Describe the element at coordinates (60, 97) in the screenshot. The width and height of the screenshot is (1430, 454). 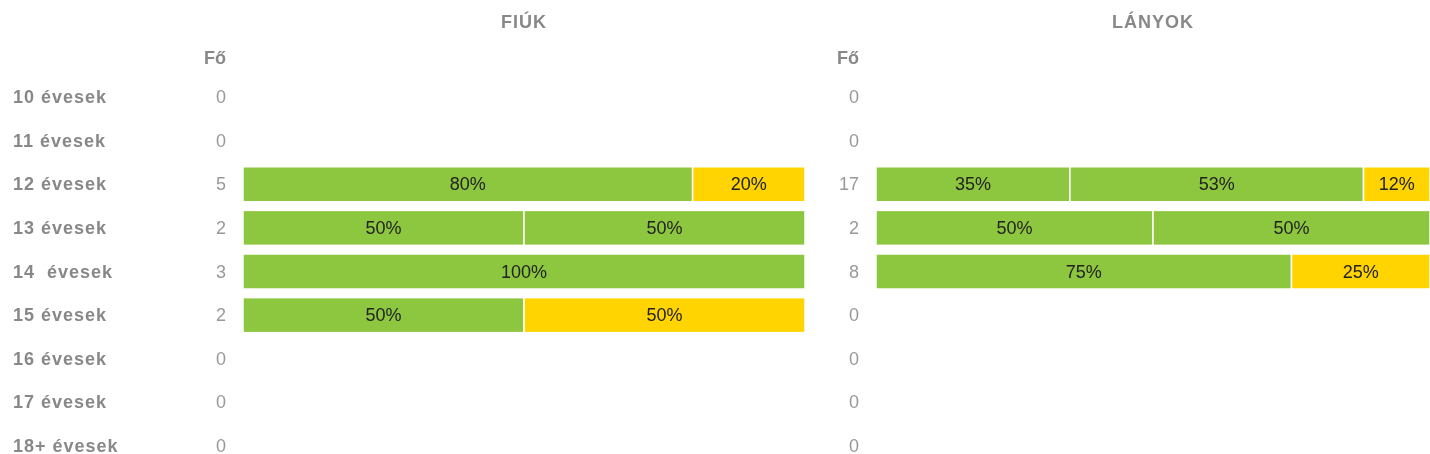
I see `y-tick-label: 10 évesek` at that location.